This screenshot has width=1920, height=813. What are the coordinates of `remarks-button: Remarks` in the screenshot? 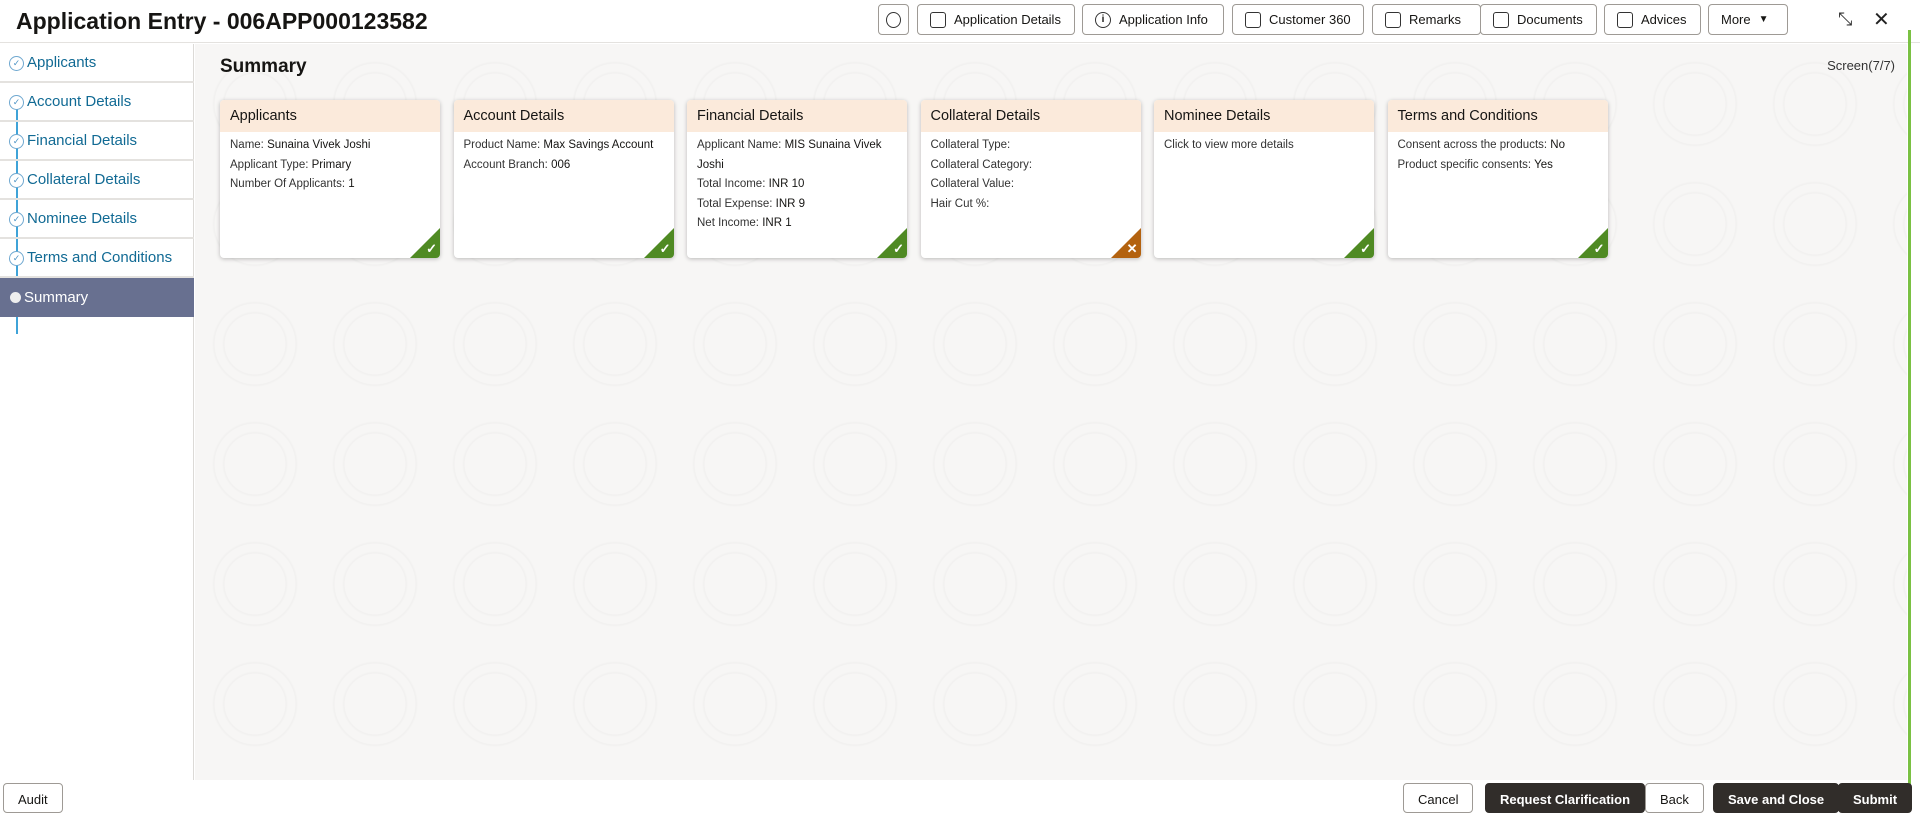 It's located at (1426, 19).